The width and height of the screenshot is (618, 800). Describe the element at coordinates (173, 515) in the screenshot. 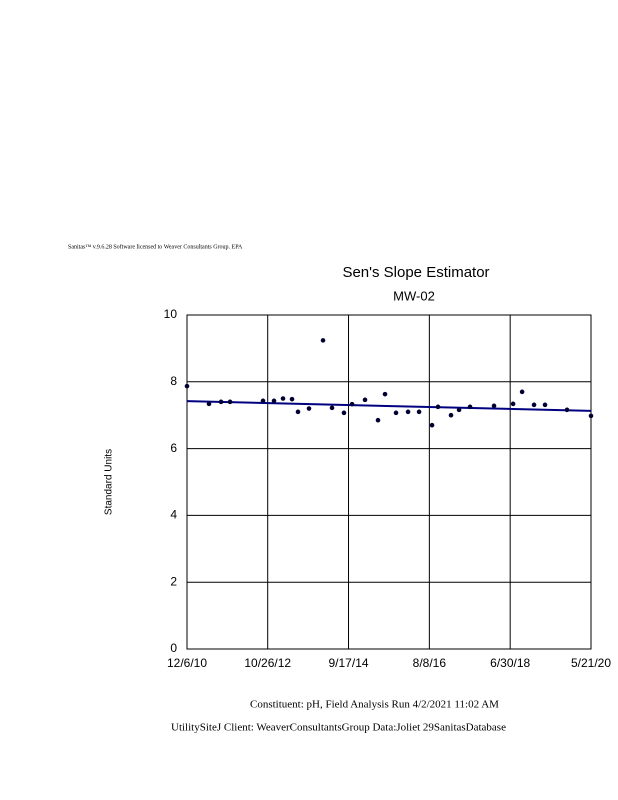

I see `y-tick-label: 4` at that location.